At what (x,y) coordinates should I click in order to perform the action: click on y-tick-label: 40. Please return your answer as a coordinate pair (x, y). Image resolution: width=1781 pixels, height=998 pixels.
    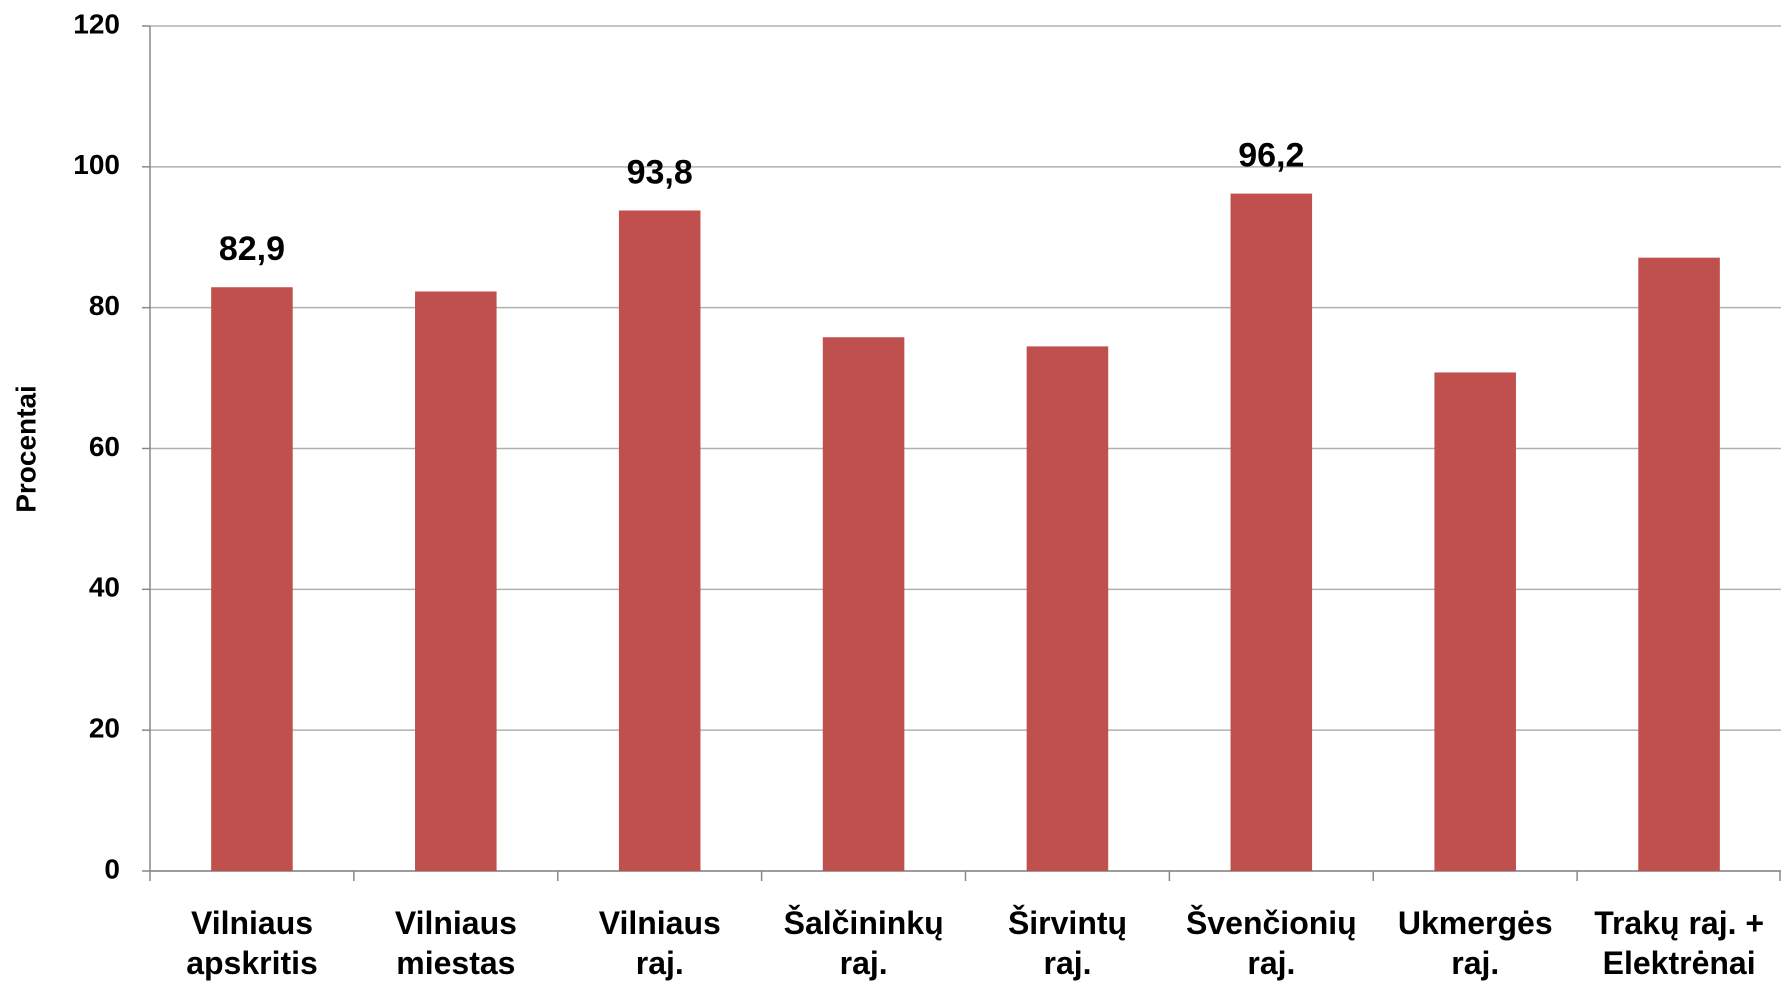
    Looking at the image, I should click on (104, 587).